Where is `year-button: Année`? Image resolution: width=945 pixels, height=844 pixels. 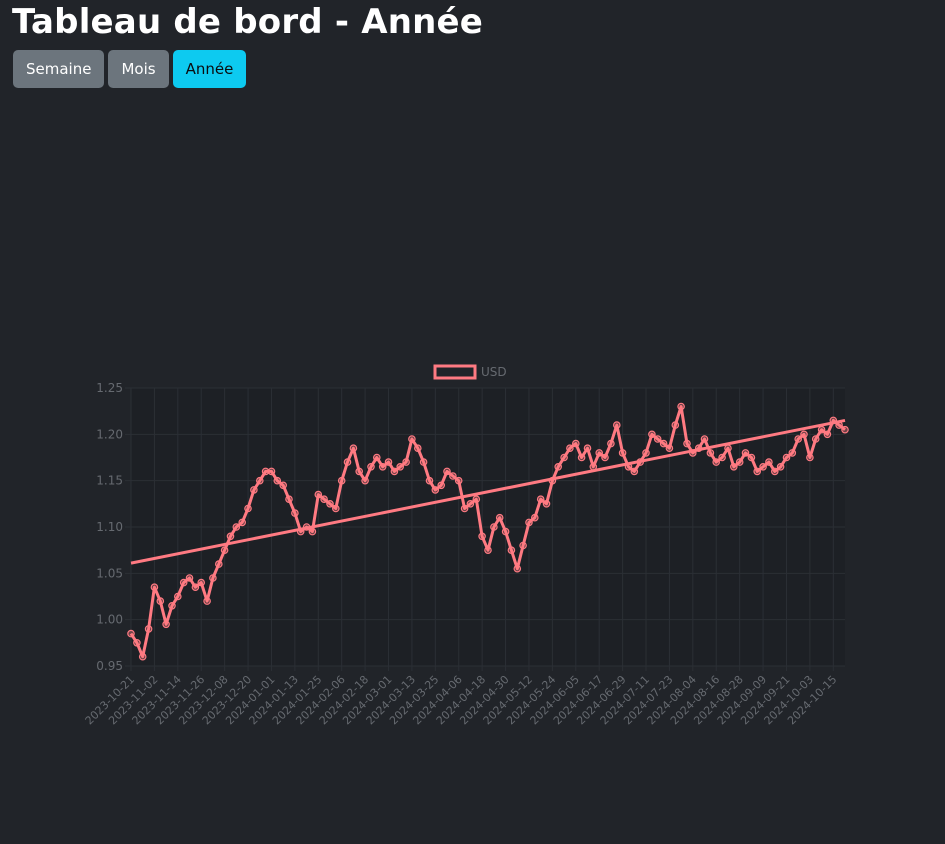 year-button: Année is located at coordinates (209, 69).